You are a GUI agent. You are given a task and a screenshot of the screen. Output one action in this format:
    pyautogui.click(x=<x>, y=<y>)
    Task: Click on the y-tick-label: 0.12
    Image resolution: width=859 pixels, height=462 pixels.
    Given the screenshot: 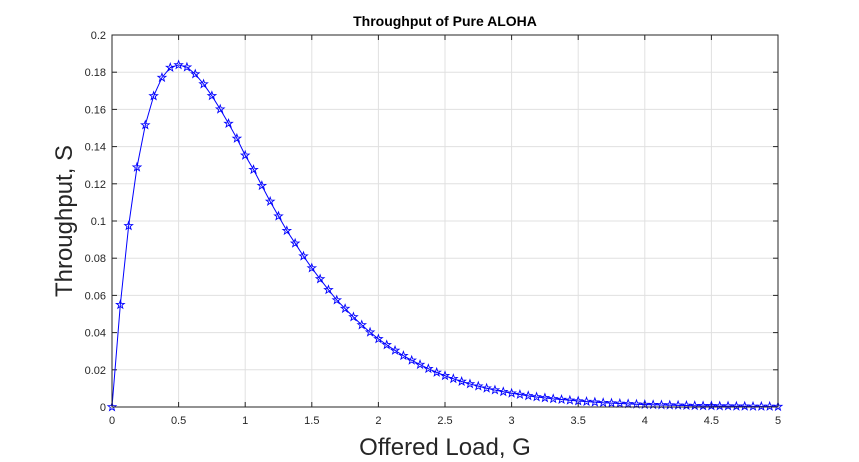 What is the action you would take?
    pyautogui.click(x=95, y=185)
    